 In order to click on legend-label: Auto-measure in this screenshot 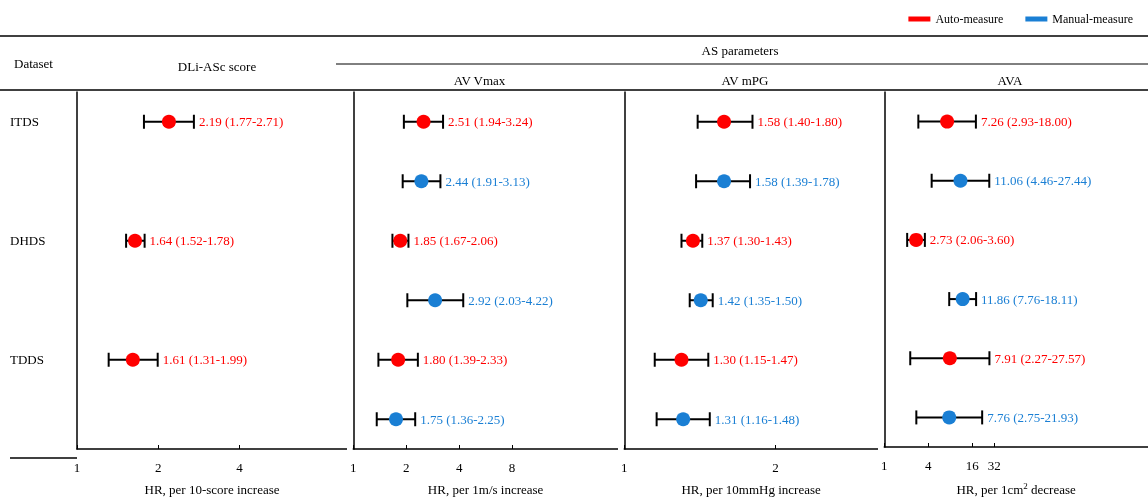, I will do `click(969, 19)`.